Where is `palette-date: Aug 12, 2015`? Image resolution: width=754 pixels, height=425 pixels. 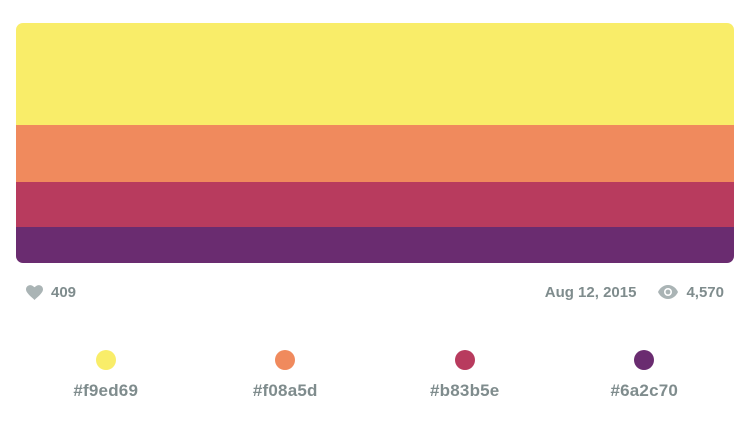
palette-date: Aug 12, 2015 is located at coordinates (590, 292).